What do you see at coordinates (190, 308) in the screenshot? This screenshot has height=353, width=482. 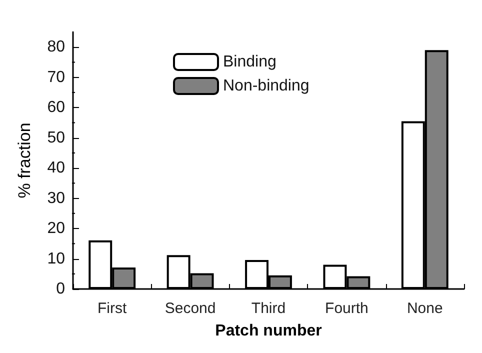 I see `x-tick-label: Second` at bounding box center [190, 308].